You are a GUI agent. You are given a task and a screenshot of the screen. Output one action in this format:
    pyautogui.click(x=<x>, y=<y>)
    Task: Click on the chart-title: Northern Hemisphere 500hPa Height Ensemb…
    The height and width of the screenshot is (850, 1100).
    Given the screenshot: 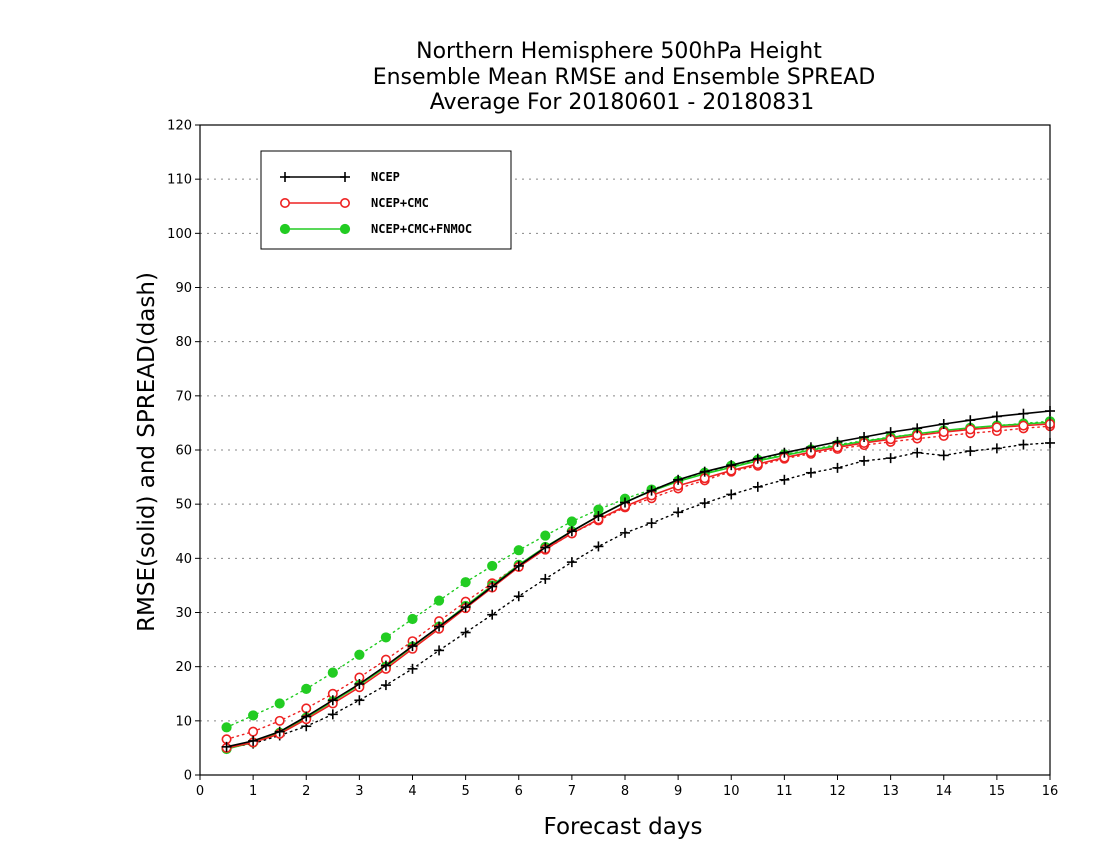 What is the action you would take?
    pyautogui.click(x=624, y=77)
    